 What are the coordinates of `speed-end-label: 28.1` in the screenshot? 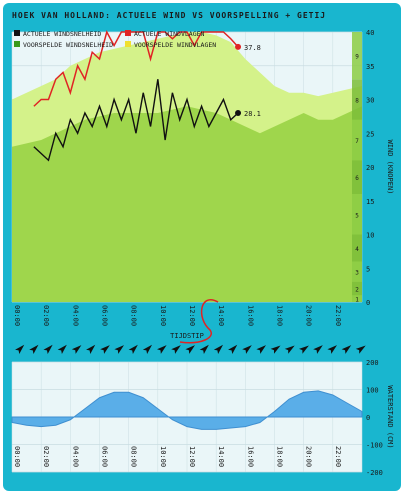 It's located at (252, 114).